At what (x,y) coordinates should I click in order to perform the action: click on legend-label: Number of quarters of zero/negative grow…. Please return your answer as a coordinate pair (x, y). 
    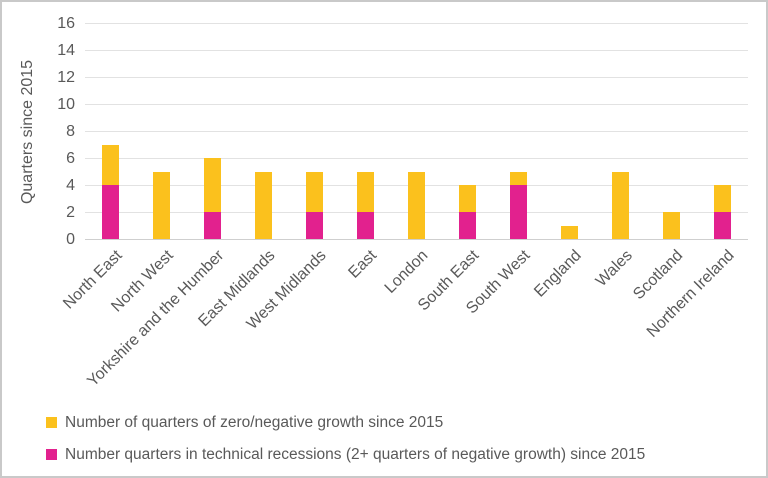
    Looking at the image, I should click on (254, 422).